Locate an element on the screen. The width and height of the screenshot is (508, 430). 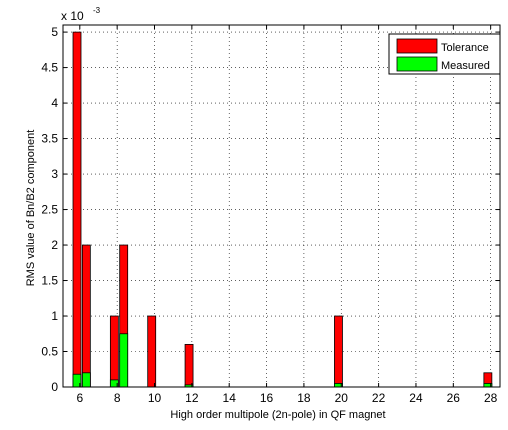
x-tick-label: 22 is located at coordinates (379, 398).